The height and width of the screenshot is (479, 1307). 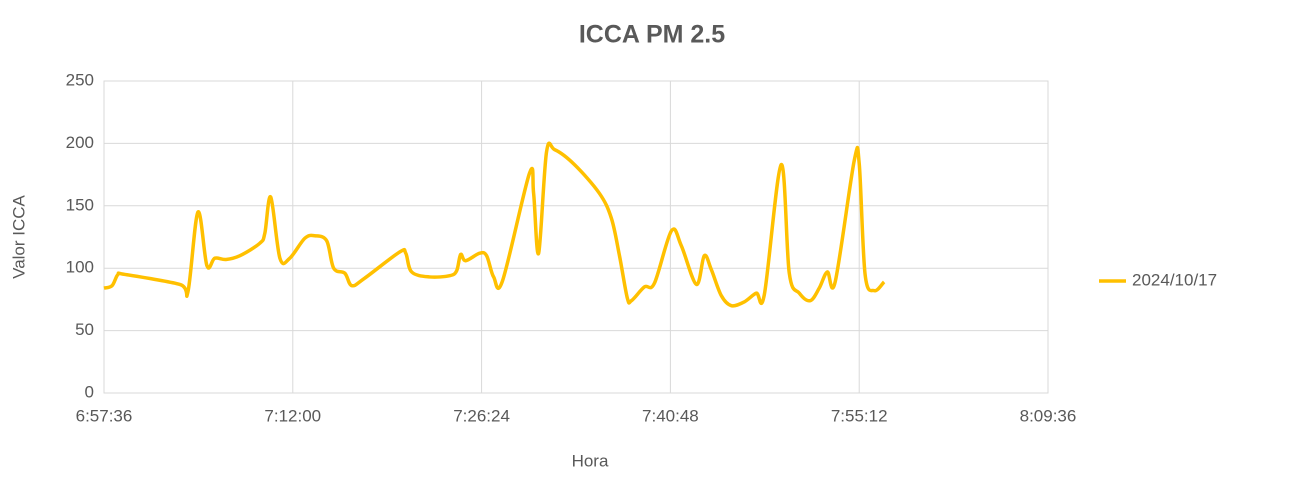 What do you see at coordinates (590, 460) in the screenshot?
I see `x-axis-label: Hora` at bounding box center [590, 460].